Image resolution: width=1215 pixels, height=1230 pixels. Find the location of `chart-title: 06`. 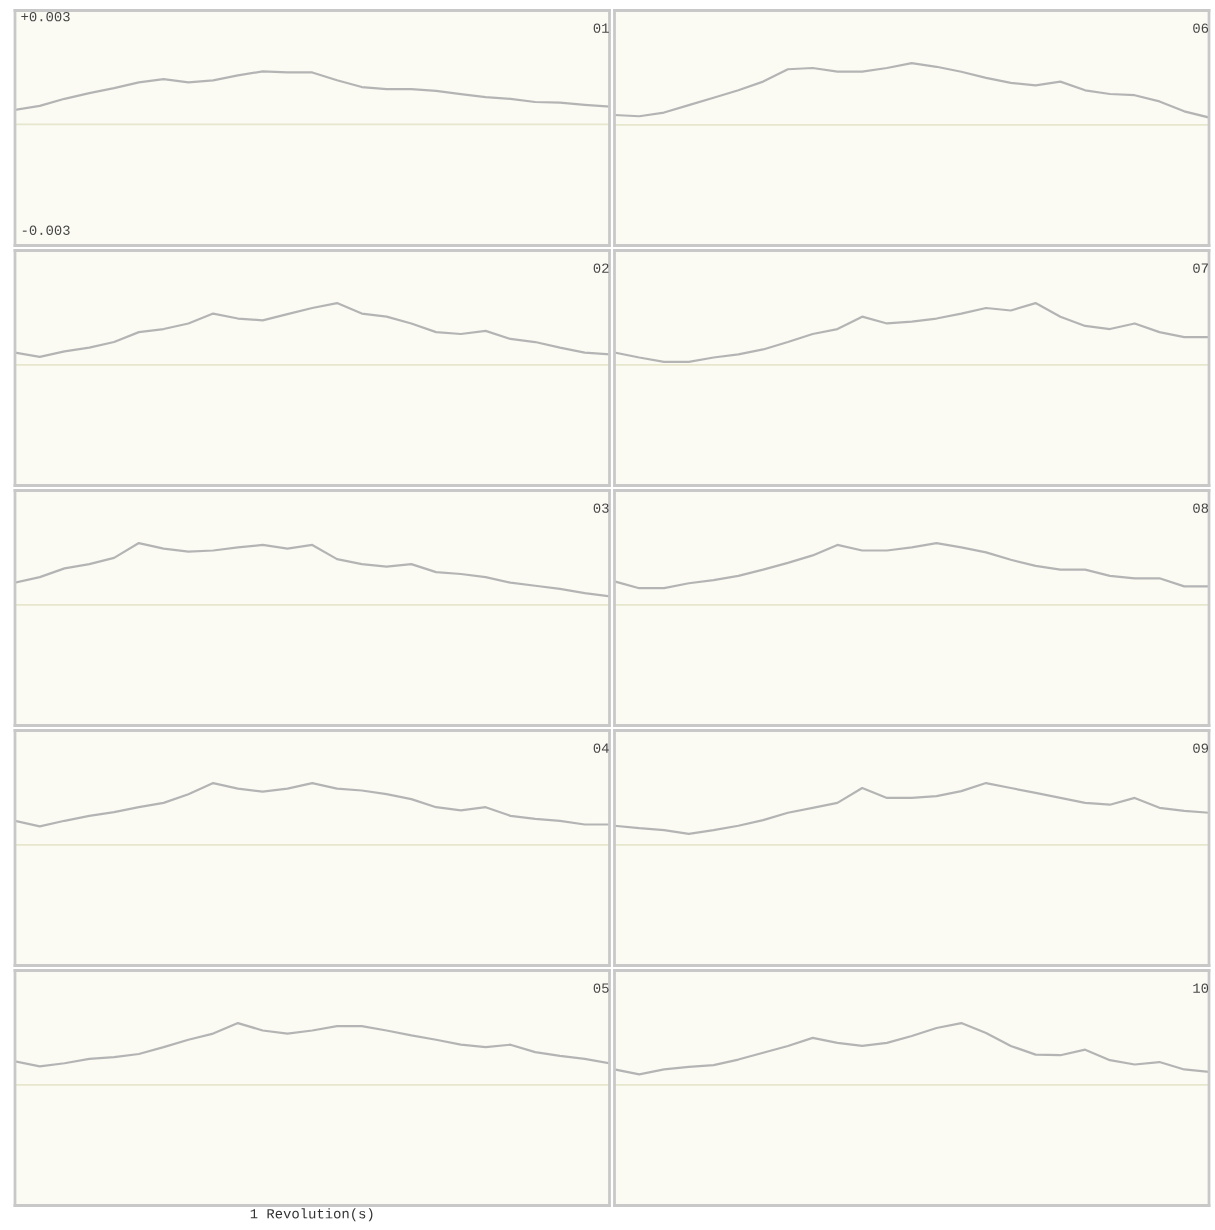

chart-title: 06 is located at coordinates (1201, 28).